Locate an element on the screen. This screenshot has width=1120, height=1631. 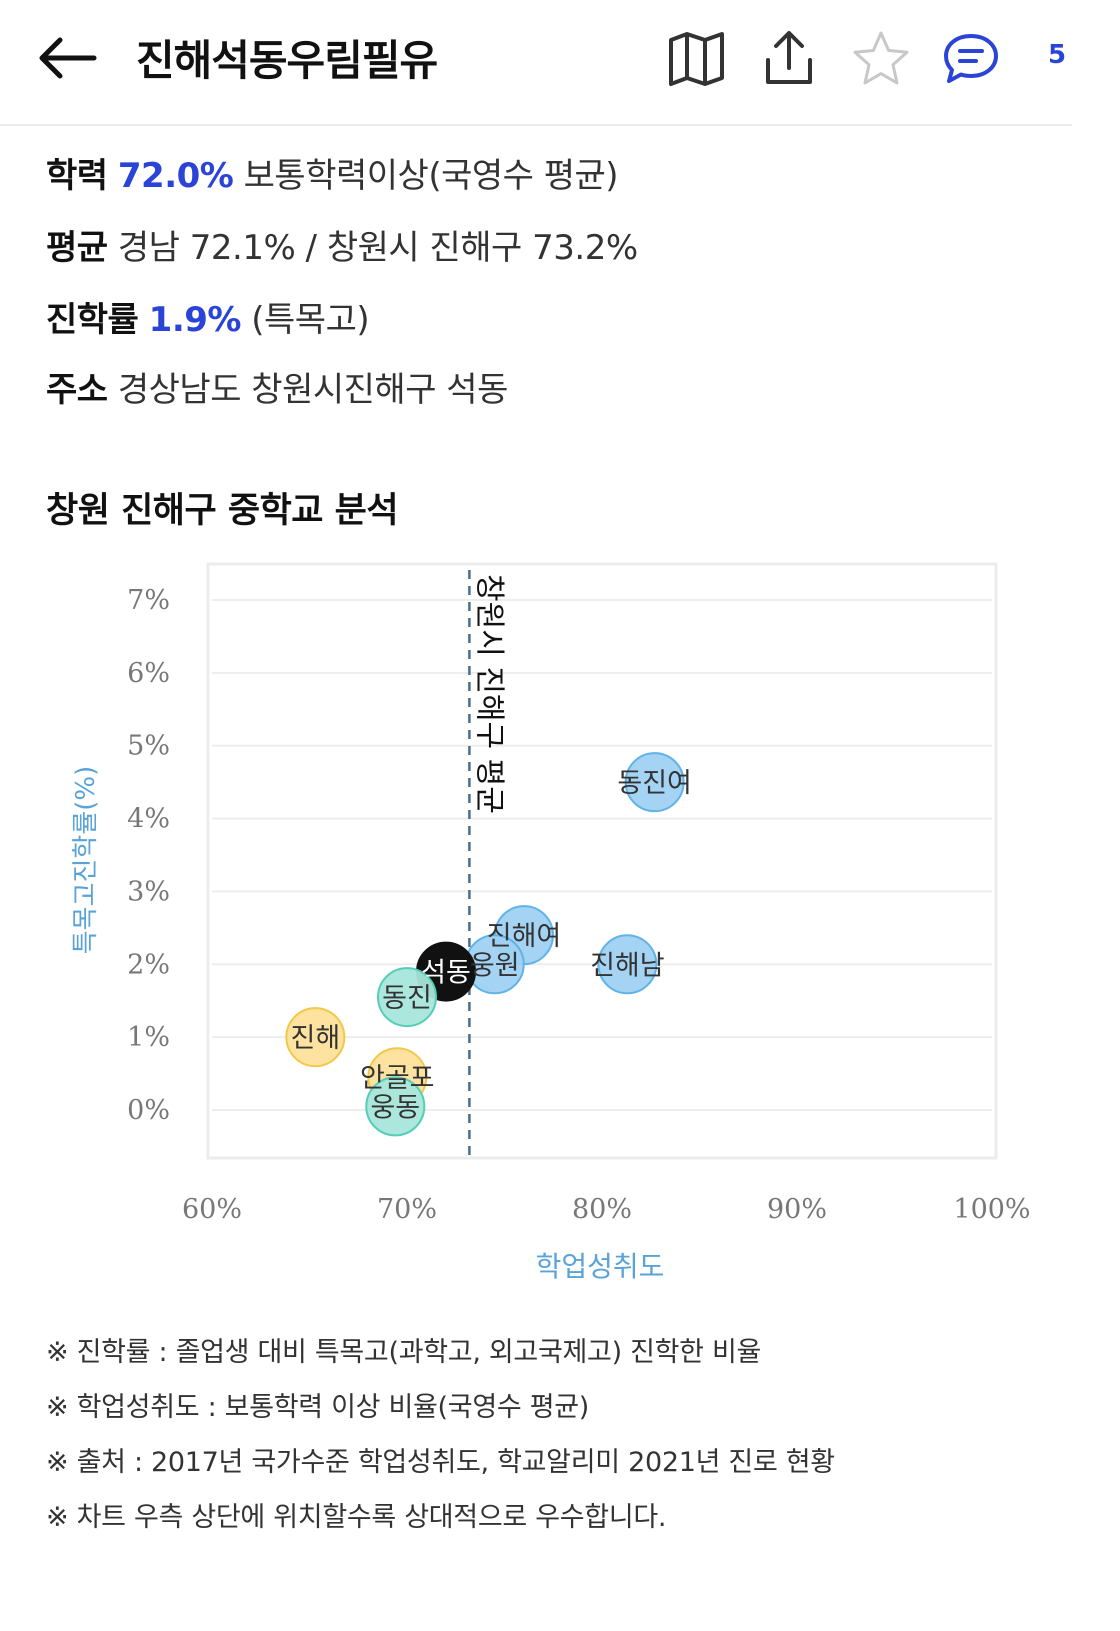
star-icon is located at coordinates (881, 58).